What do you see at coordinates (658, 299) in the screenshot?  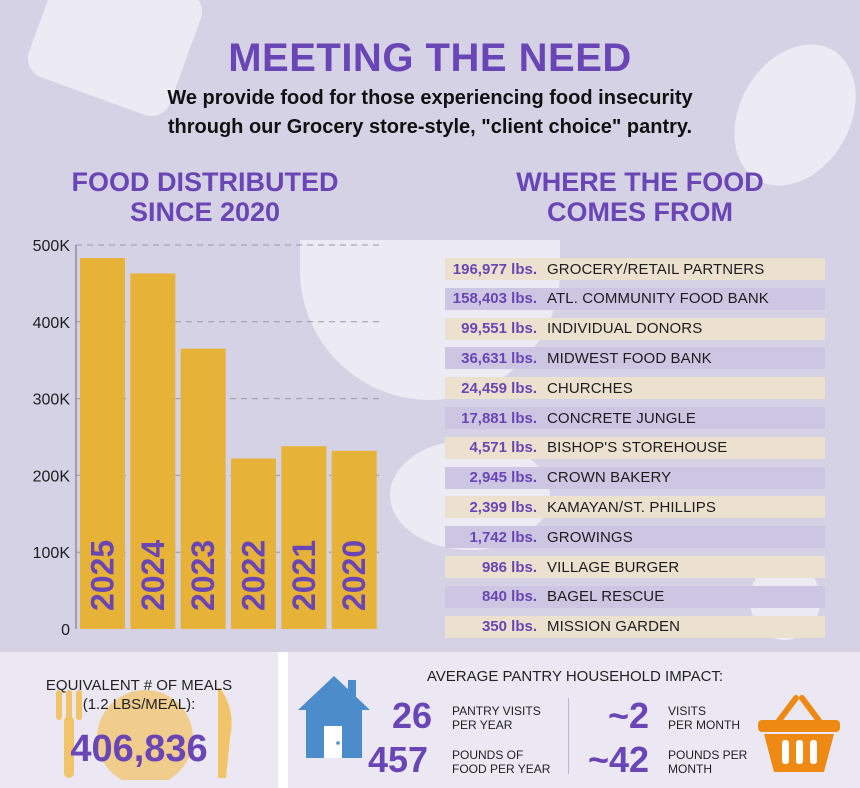 I see `source-name: ATL. COMMUNITY FOOD BANK` at bounding box center [658, 299].